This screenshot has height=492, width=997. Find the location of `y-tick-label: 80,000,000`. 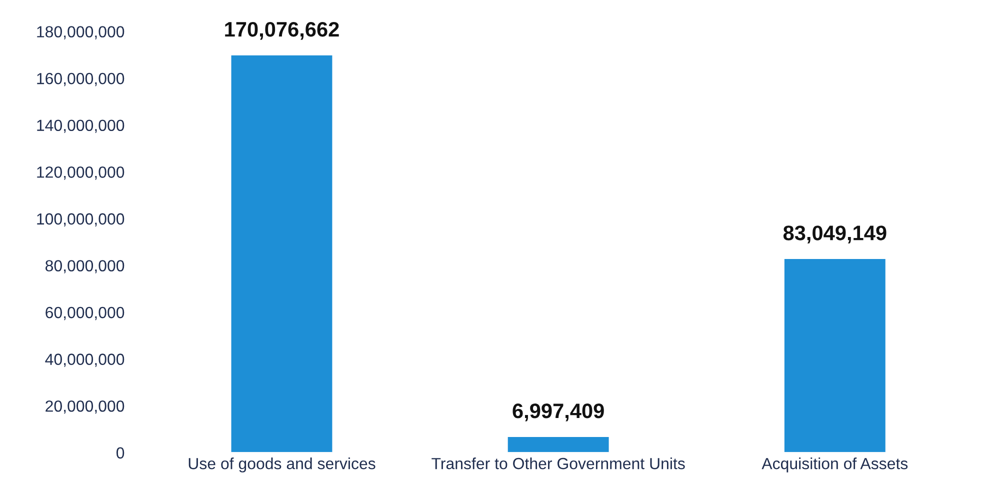

y-tick-label: 80,000,000 is located at coordinates (85, 267).